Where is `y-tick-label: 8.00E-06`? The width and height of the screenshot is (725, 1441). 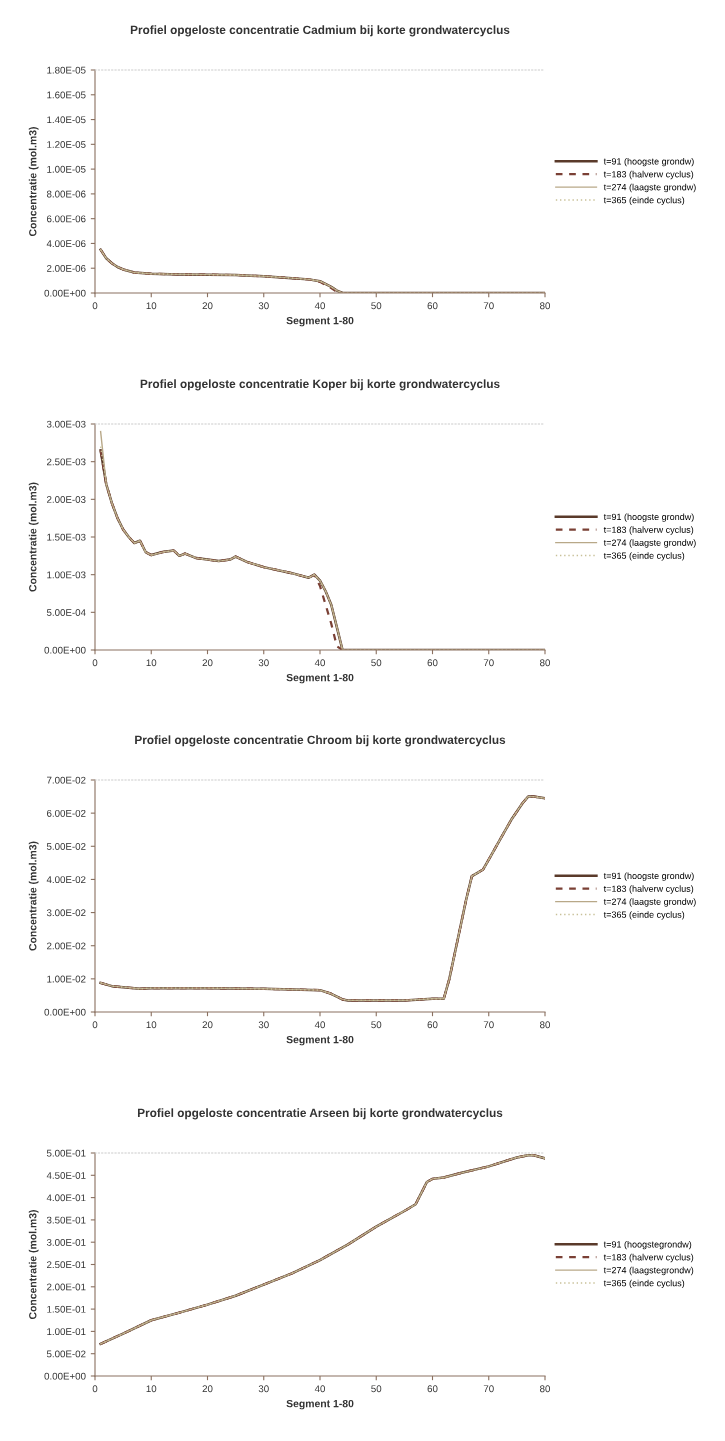
y-tick-label: 8.00E-06 is located at coordinates (66, 194).